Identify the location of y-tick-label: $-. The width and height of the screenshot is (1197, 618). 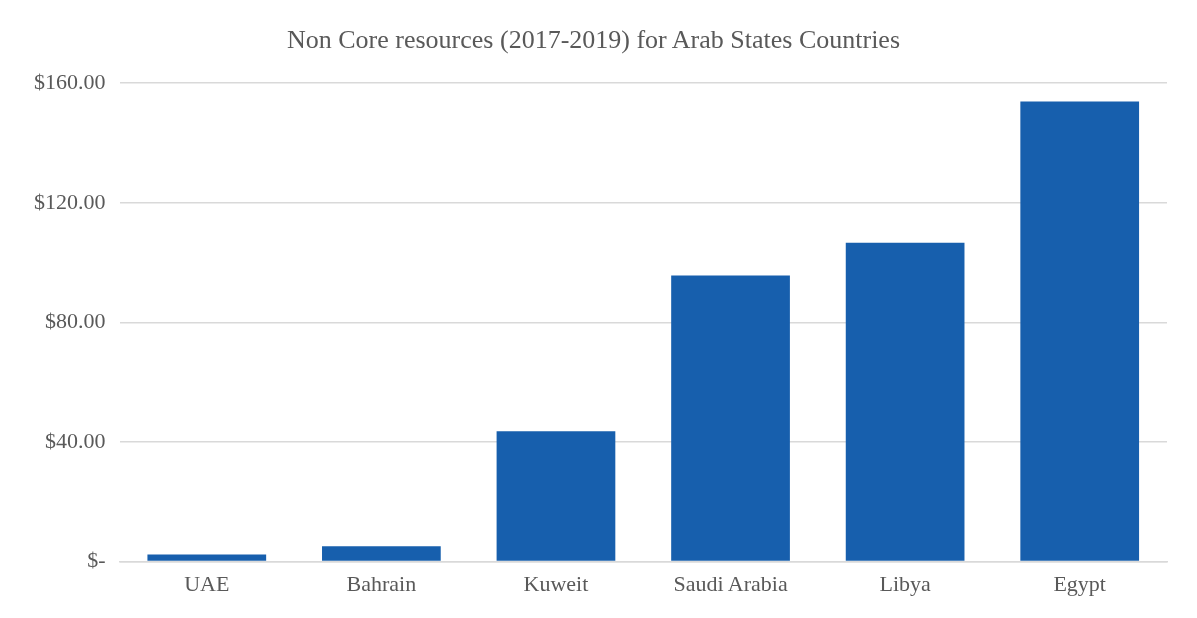
(96, 560).